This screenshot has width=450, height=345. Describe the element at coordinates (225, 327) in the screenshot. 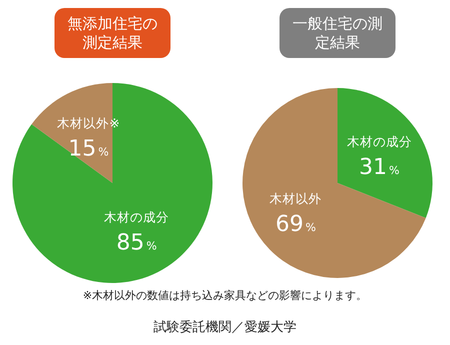

I see `text: 試験委託機関／愛媛大学` at that location.